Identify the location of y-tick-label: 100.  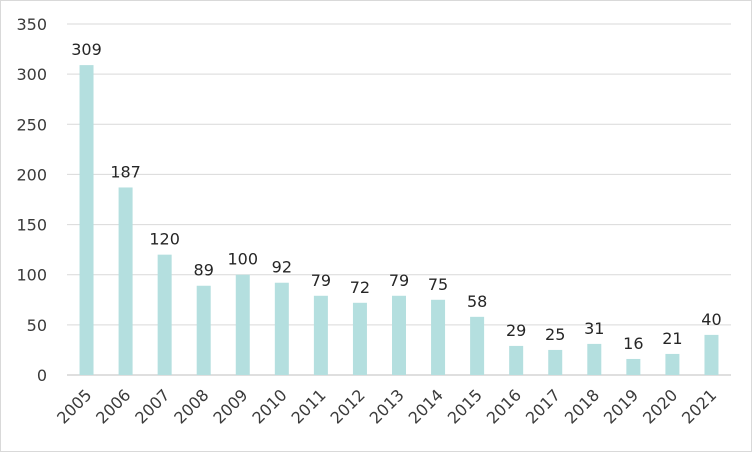
(31, 275).